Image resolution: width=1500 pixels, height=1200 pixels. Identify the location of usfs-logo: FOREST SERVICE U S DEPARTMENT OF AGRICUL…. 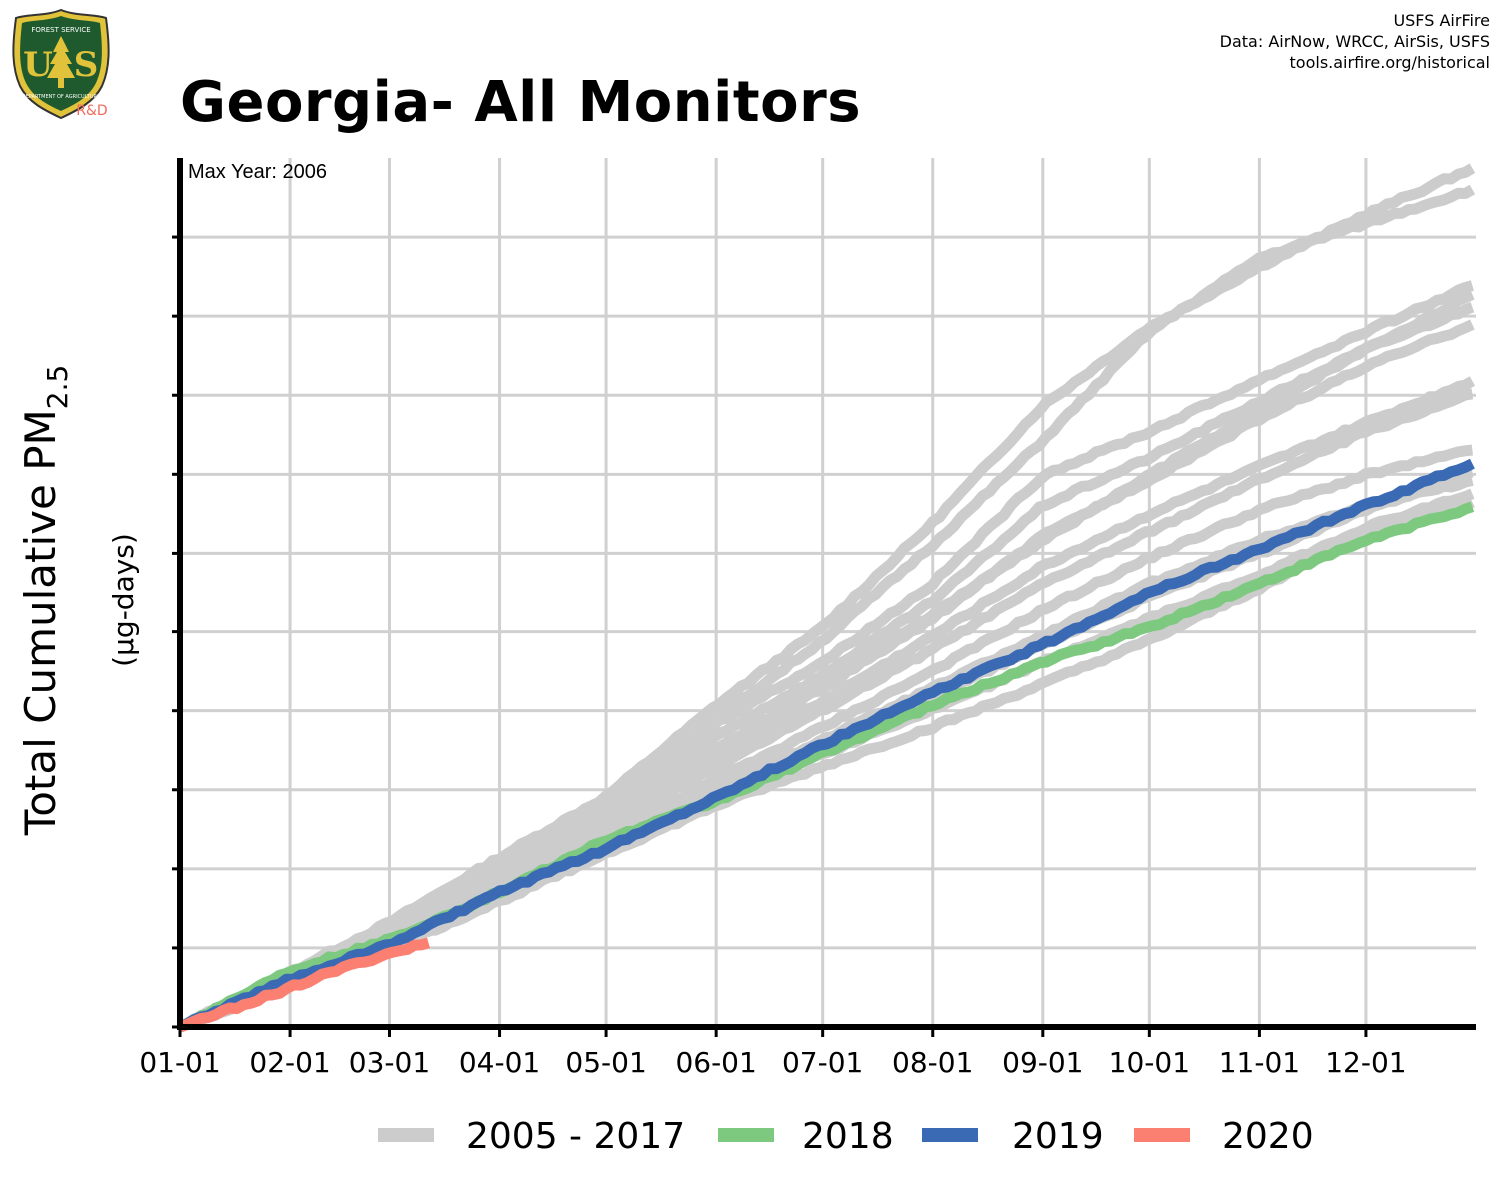
(61, 64).